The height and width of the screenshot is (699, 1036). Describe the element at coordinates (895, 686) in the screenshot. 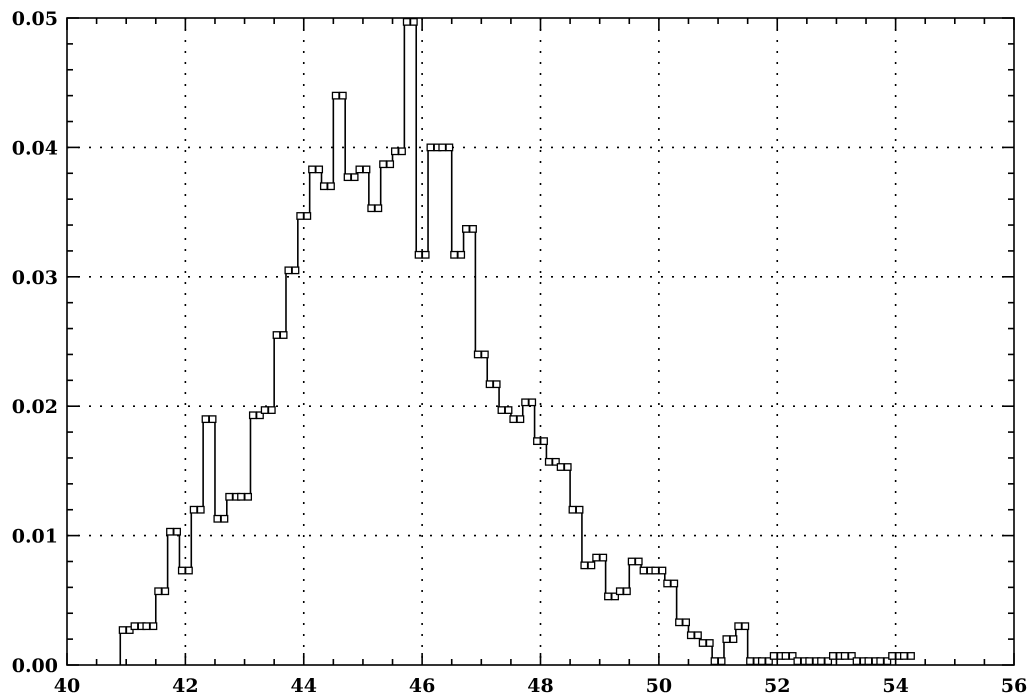

I see `x-tick-label: 54` at that location.